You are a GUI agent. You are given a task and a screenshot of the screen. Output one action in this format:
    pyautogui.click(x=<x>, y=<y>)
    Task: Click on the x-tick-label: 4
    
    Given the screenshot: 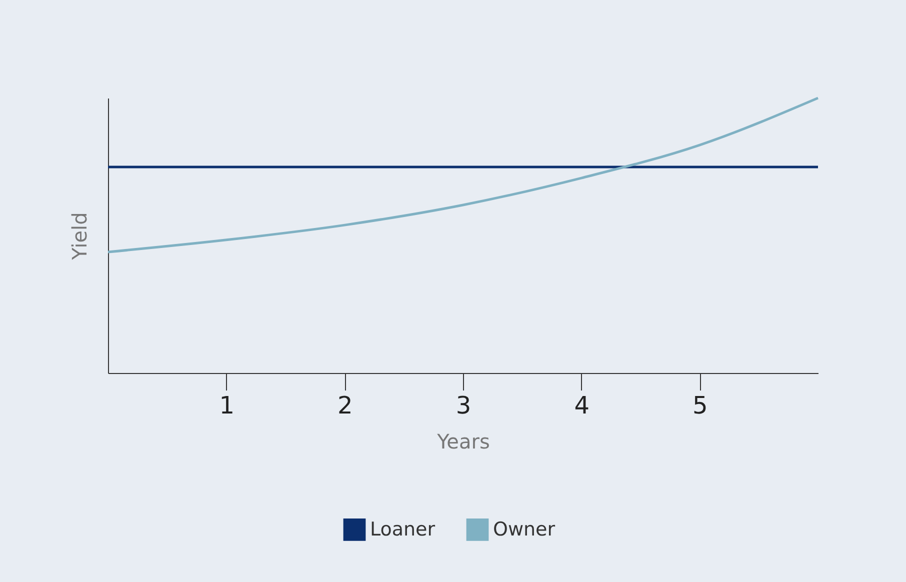 What is the action you would take?
    pyautogui.click(x=582, y=406)
    